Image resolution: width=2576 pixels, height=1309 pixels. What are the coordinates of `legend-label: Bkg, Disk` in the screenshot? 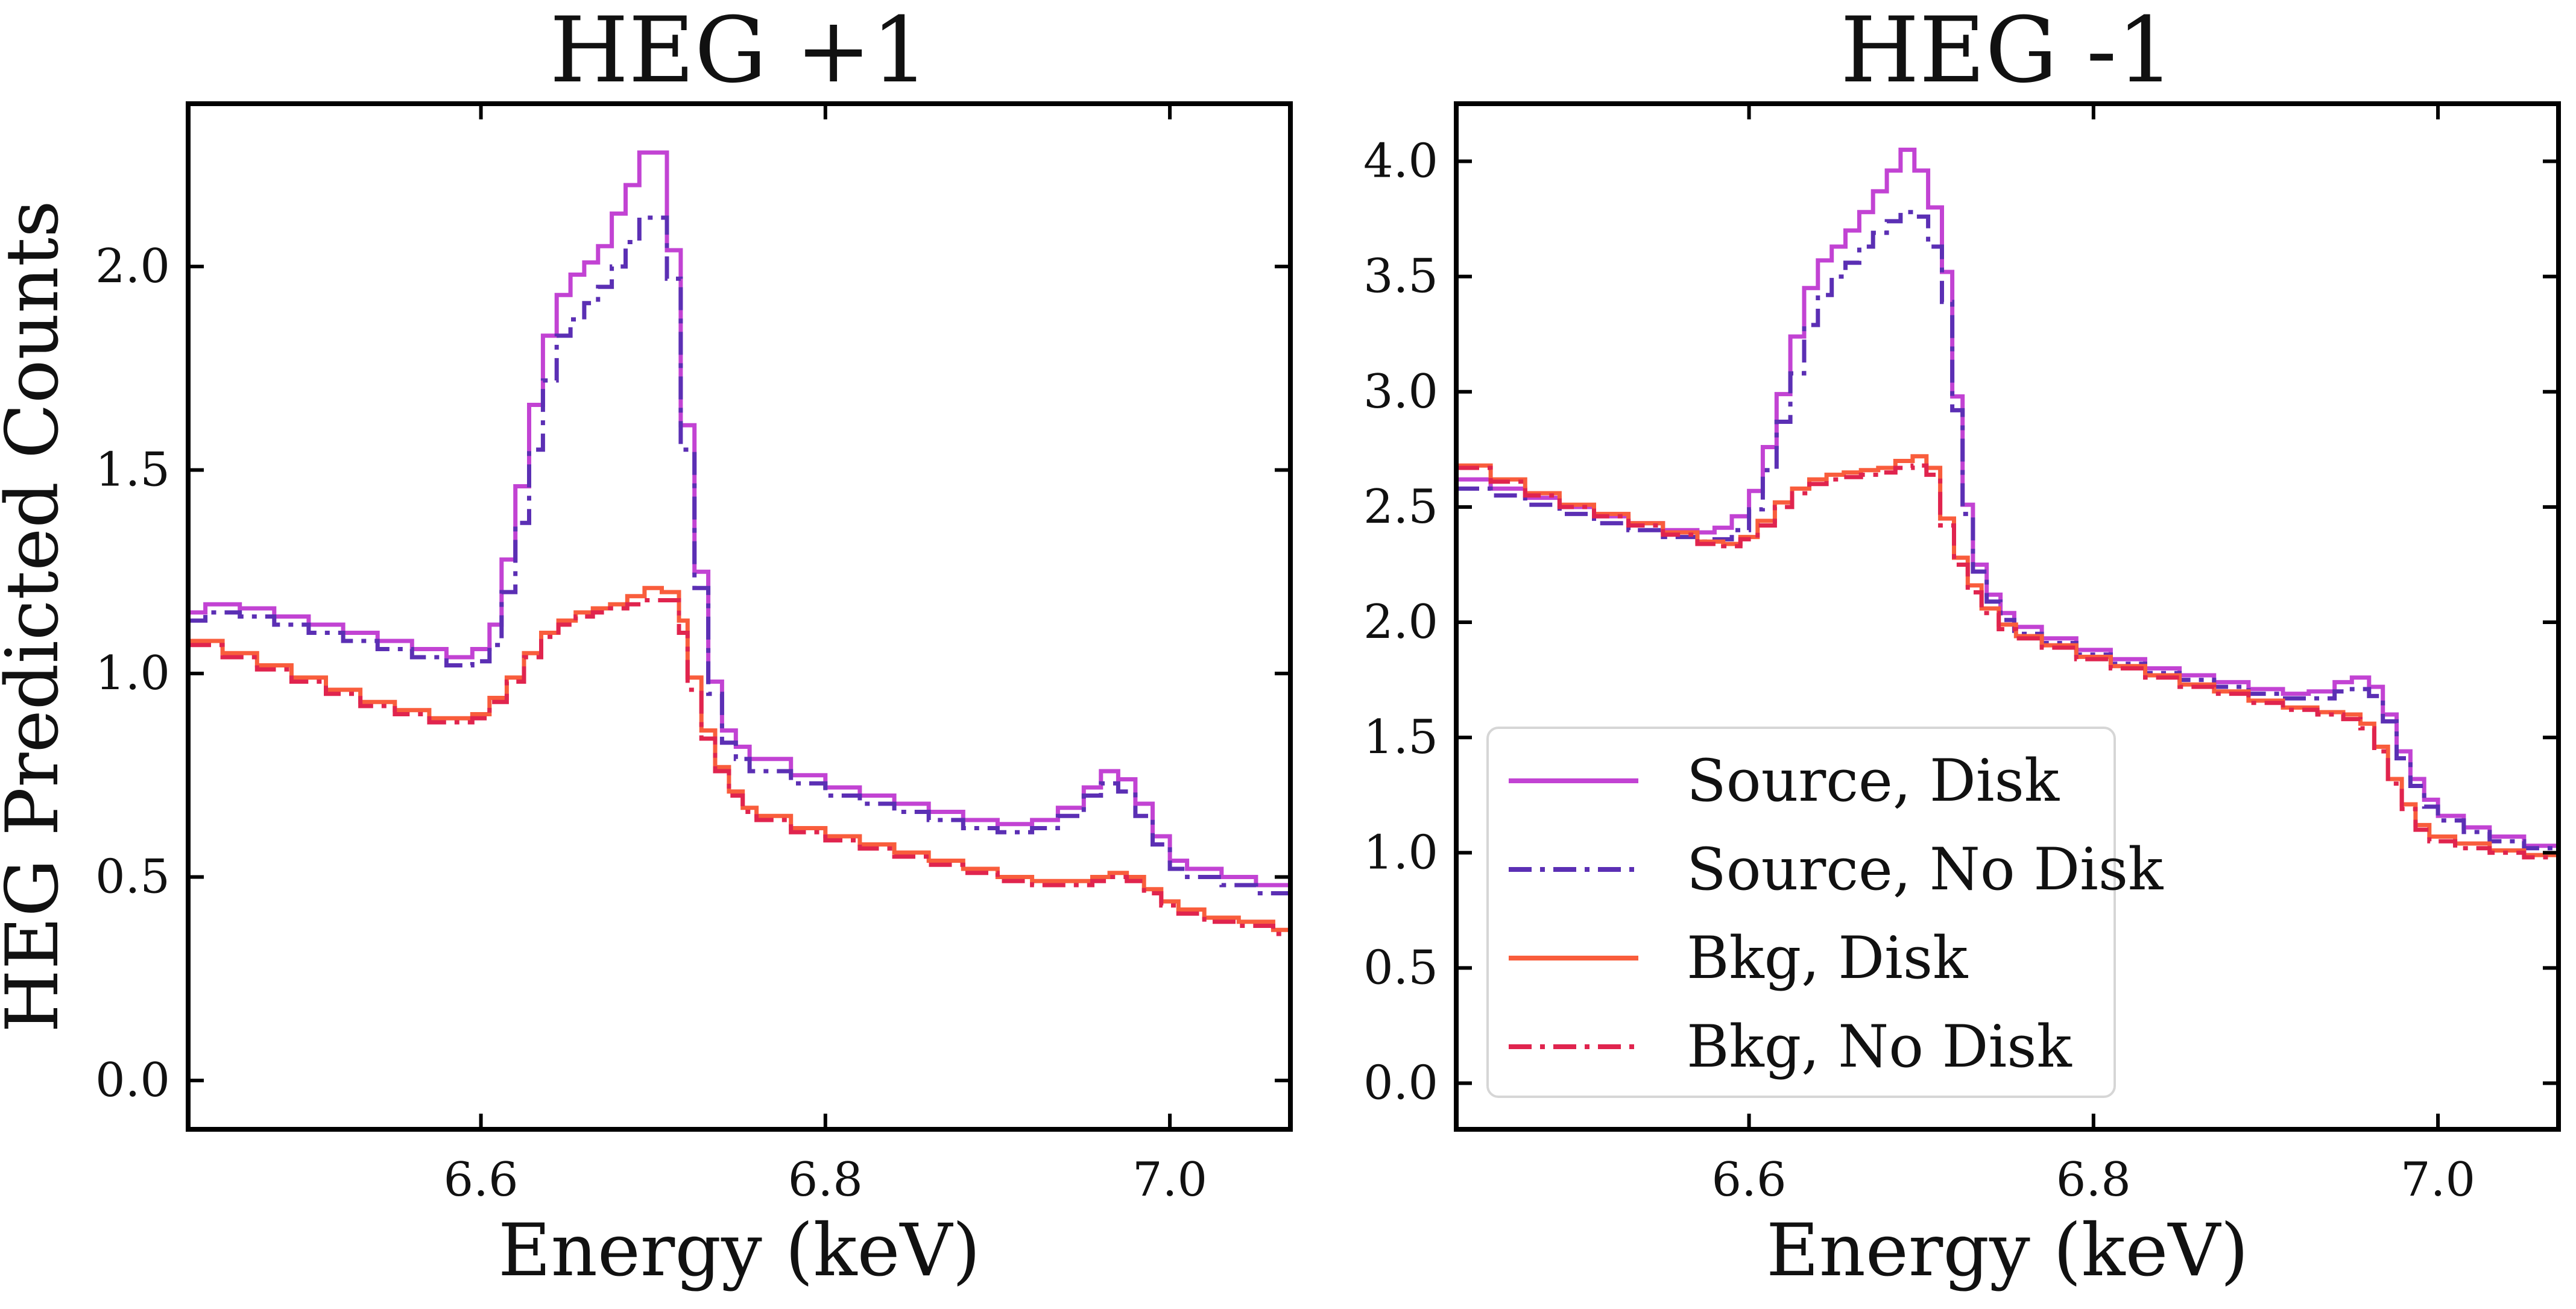 It's located at (1828, 958).